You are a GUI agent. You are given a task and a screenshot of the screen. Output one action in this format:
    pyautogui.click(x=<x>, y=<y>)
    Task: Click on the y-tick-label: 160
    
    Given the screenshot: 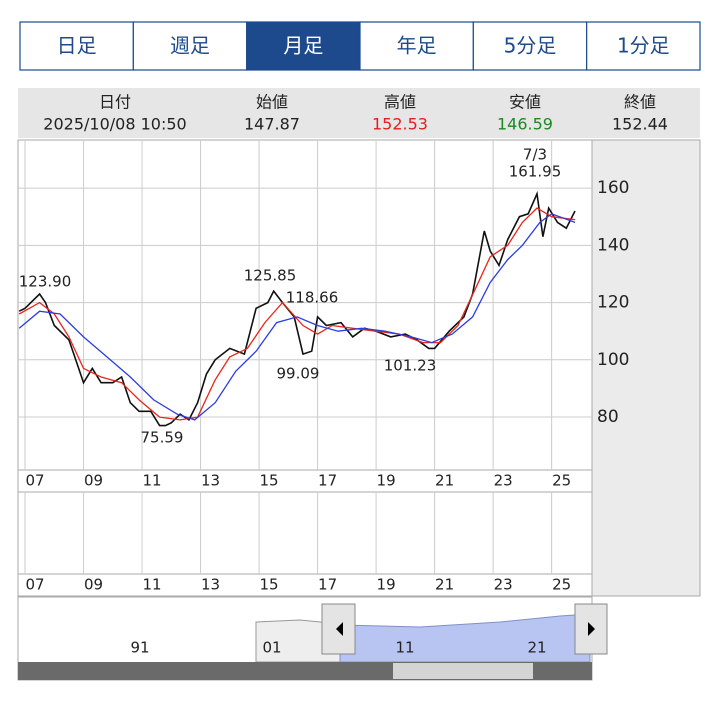 What is the action you would take?
    pyautogui.click(x=613, y=188)
    